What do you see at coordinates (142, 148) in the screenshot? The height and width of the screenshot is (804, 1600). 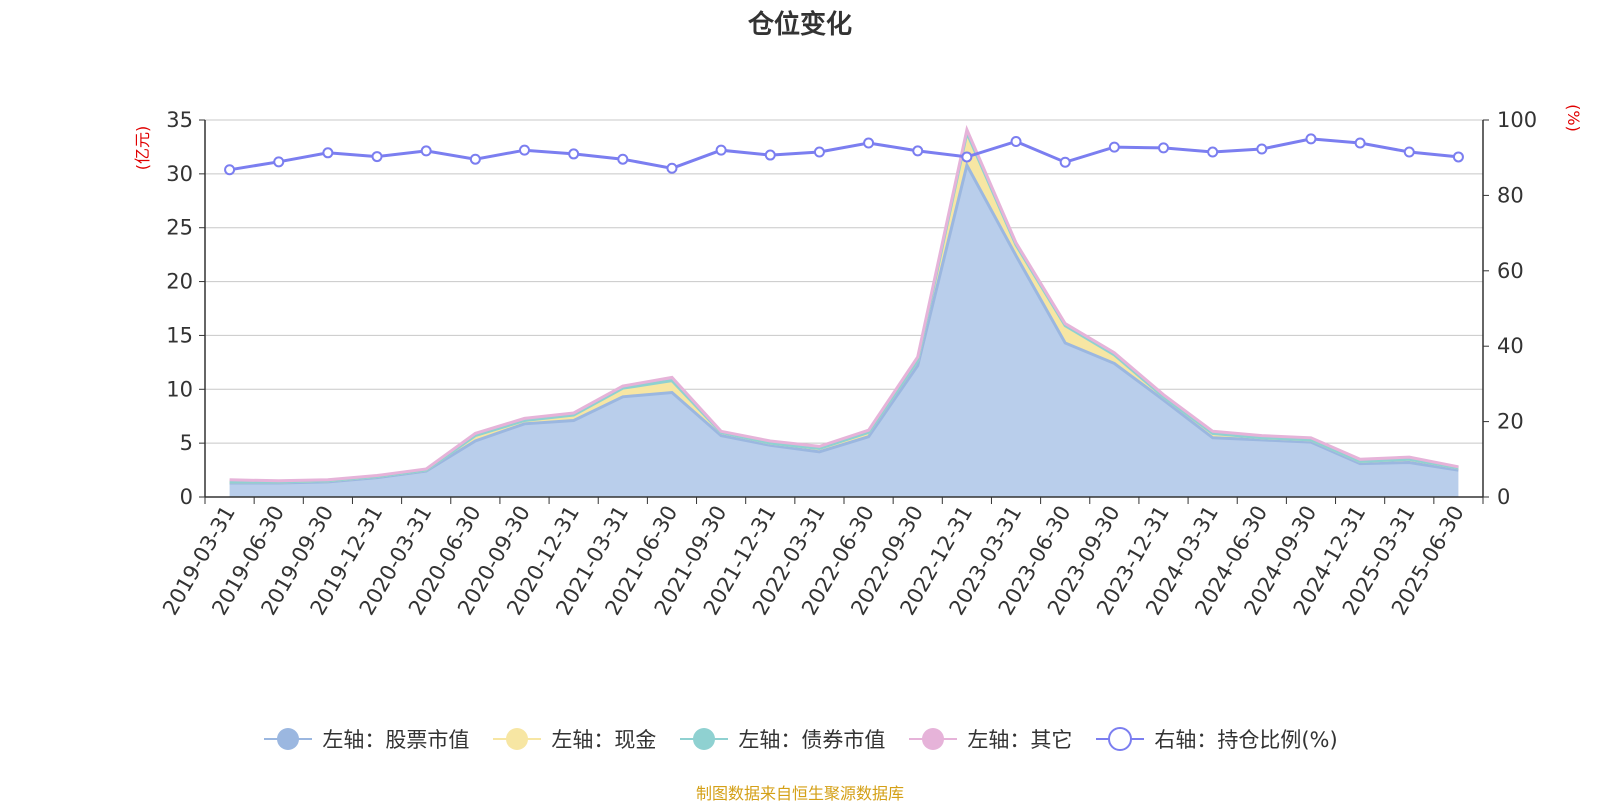 I see `left-axis-unit-label: (亿元)` at bounding box center [142, 148].